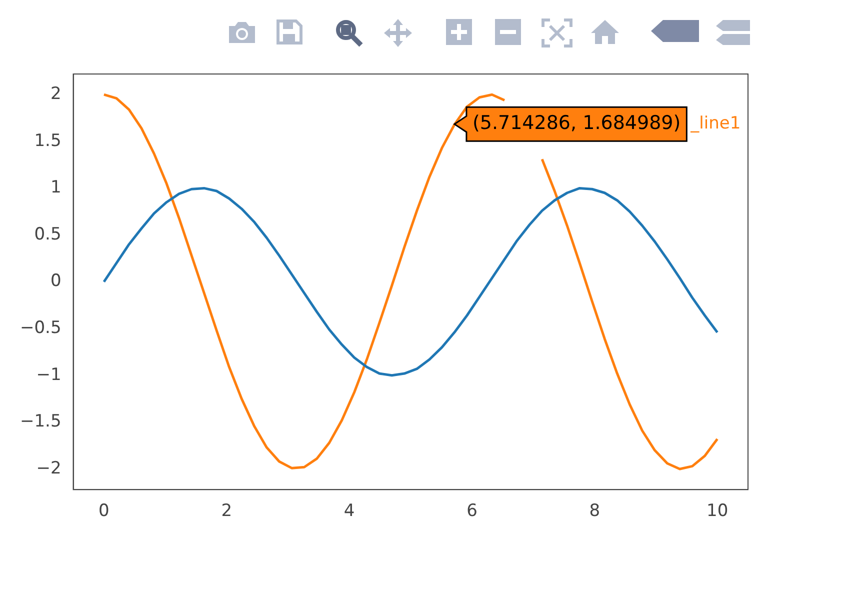 The height and width of the screenshot is (598, 864). I want to click on y-tick-label: −1, so click(49, 374).